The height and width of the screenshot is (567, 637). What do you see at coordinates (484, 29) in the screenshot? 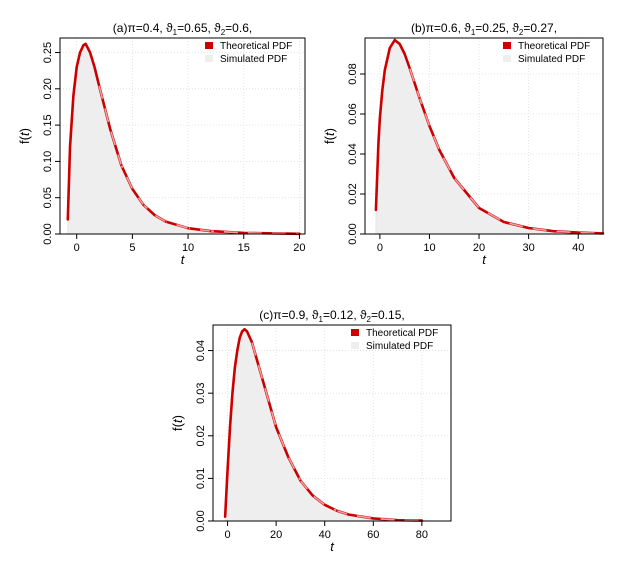
I see `chart-title: (b)π=0.6, ϑ1=0.25, ϑ2=0.27,` at bounding box center [484, 29].